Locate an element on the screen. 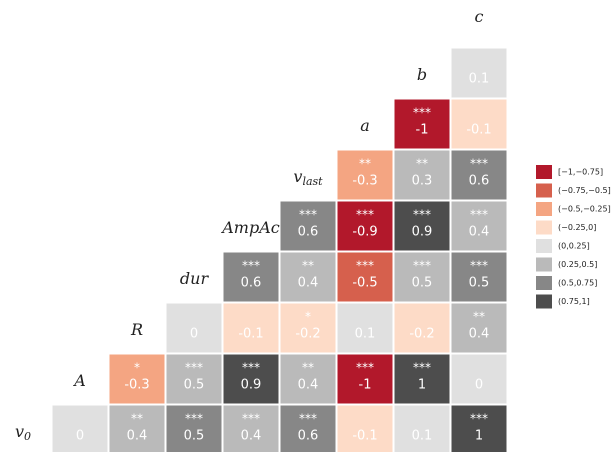 The image size is (613, 452). variable-label: AmpAc is located at coordinates (250, 227).